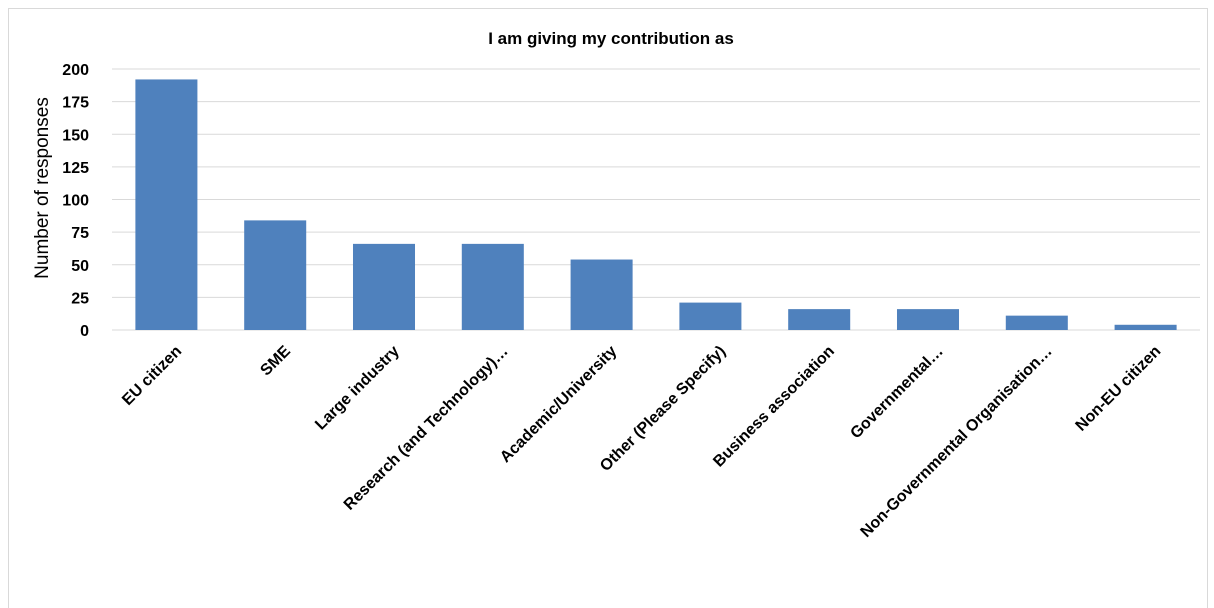 The width and height of the screenshot is (1214, 608). Describe the element at coordinates (152, 376) in the screenshot. I see `x-tick-label: EU citizen` at that location.